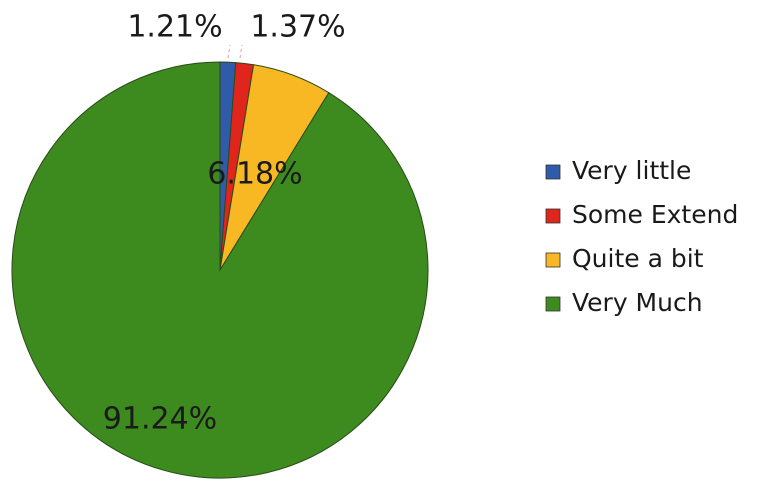  Describe the element at coordinates (638, 258) in the screenshot. I see `legend-label: Quite a bit` at that location.